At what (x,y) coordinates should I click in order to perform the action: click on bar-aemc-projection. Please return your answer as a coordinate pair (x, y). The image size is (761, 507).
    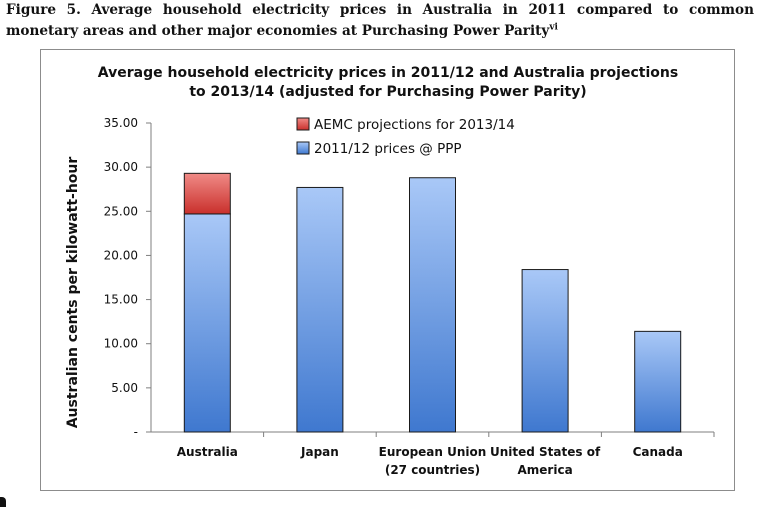
    Looking at the image, I should click on (207, 193).